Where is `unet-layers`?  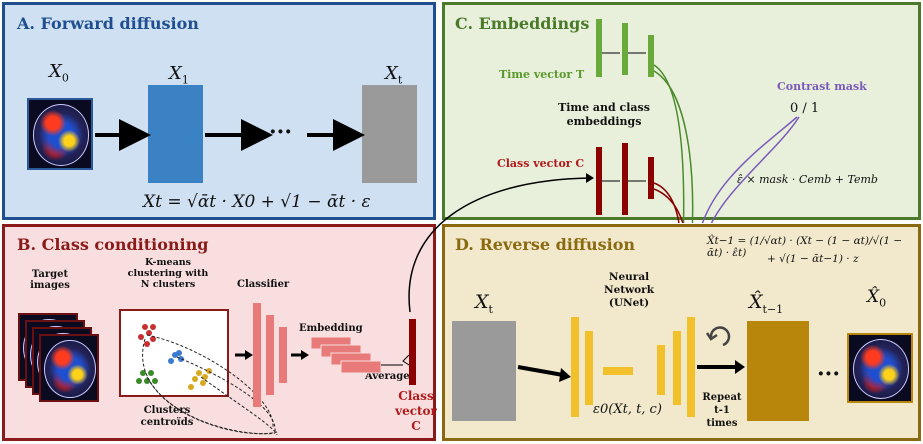 unet-layers is located at coordinates (633, 367).